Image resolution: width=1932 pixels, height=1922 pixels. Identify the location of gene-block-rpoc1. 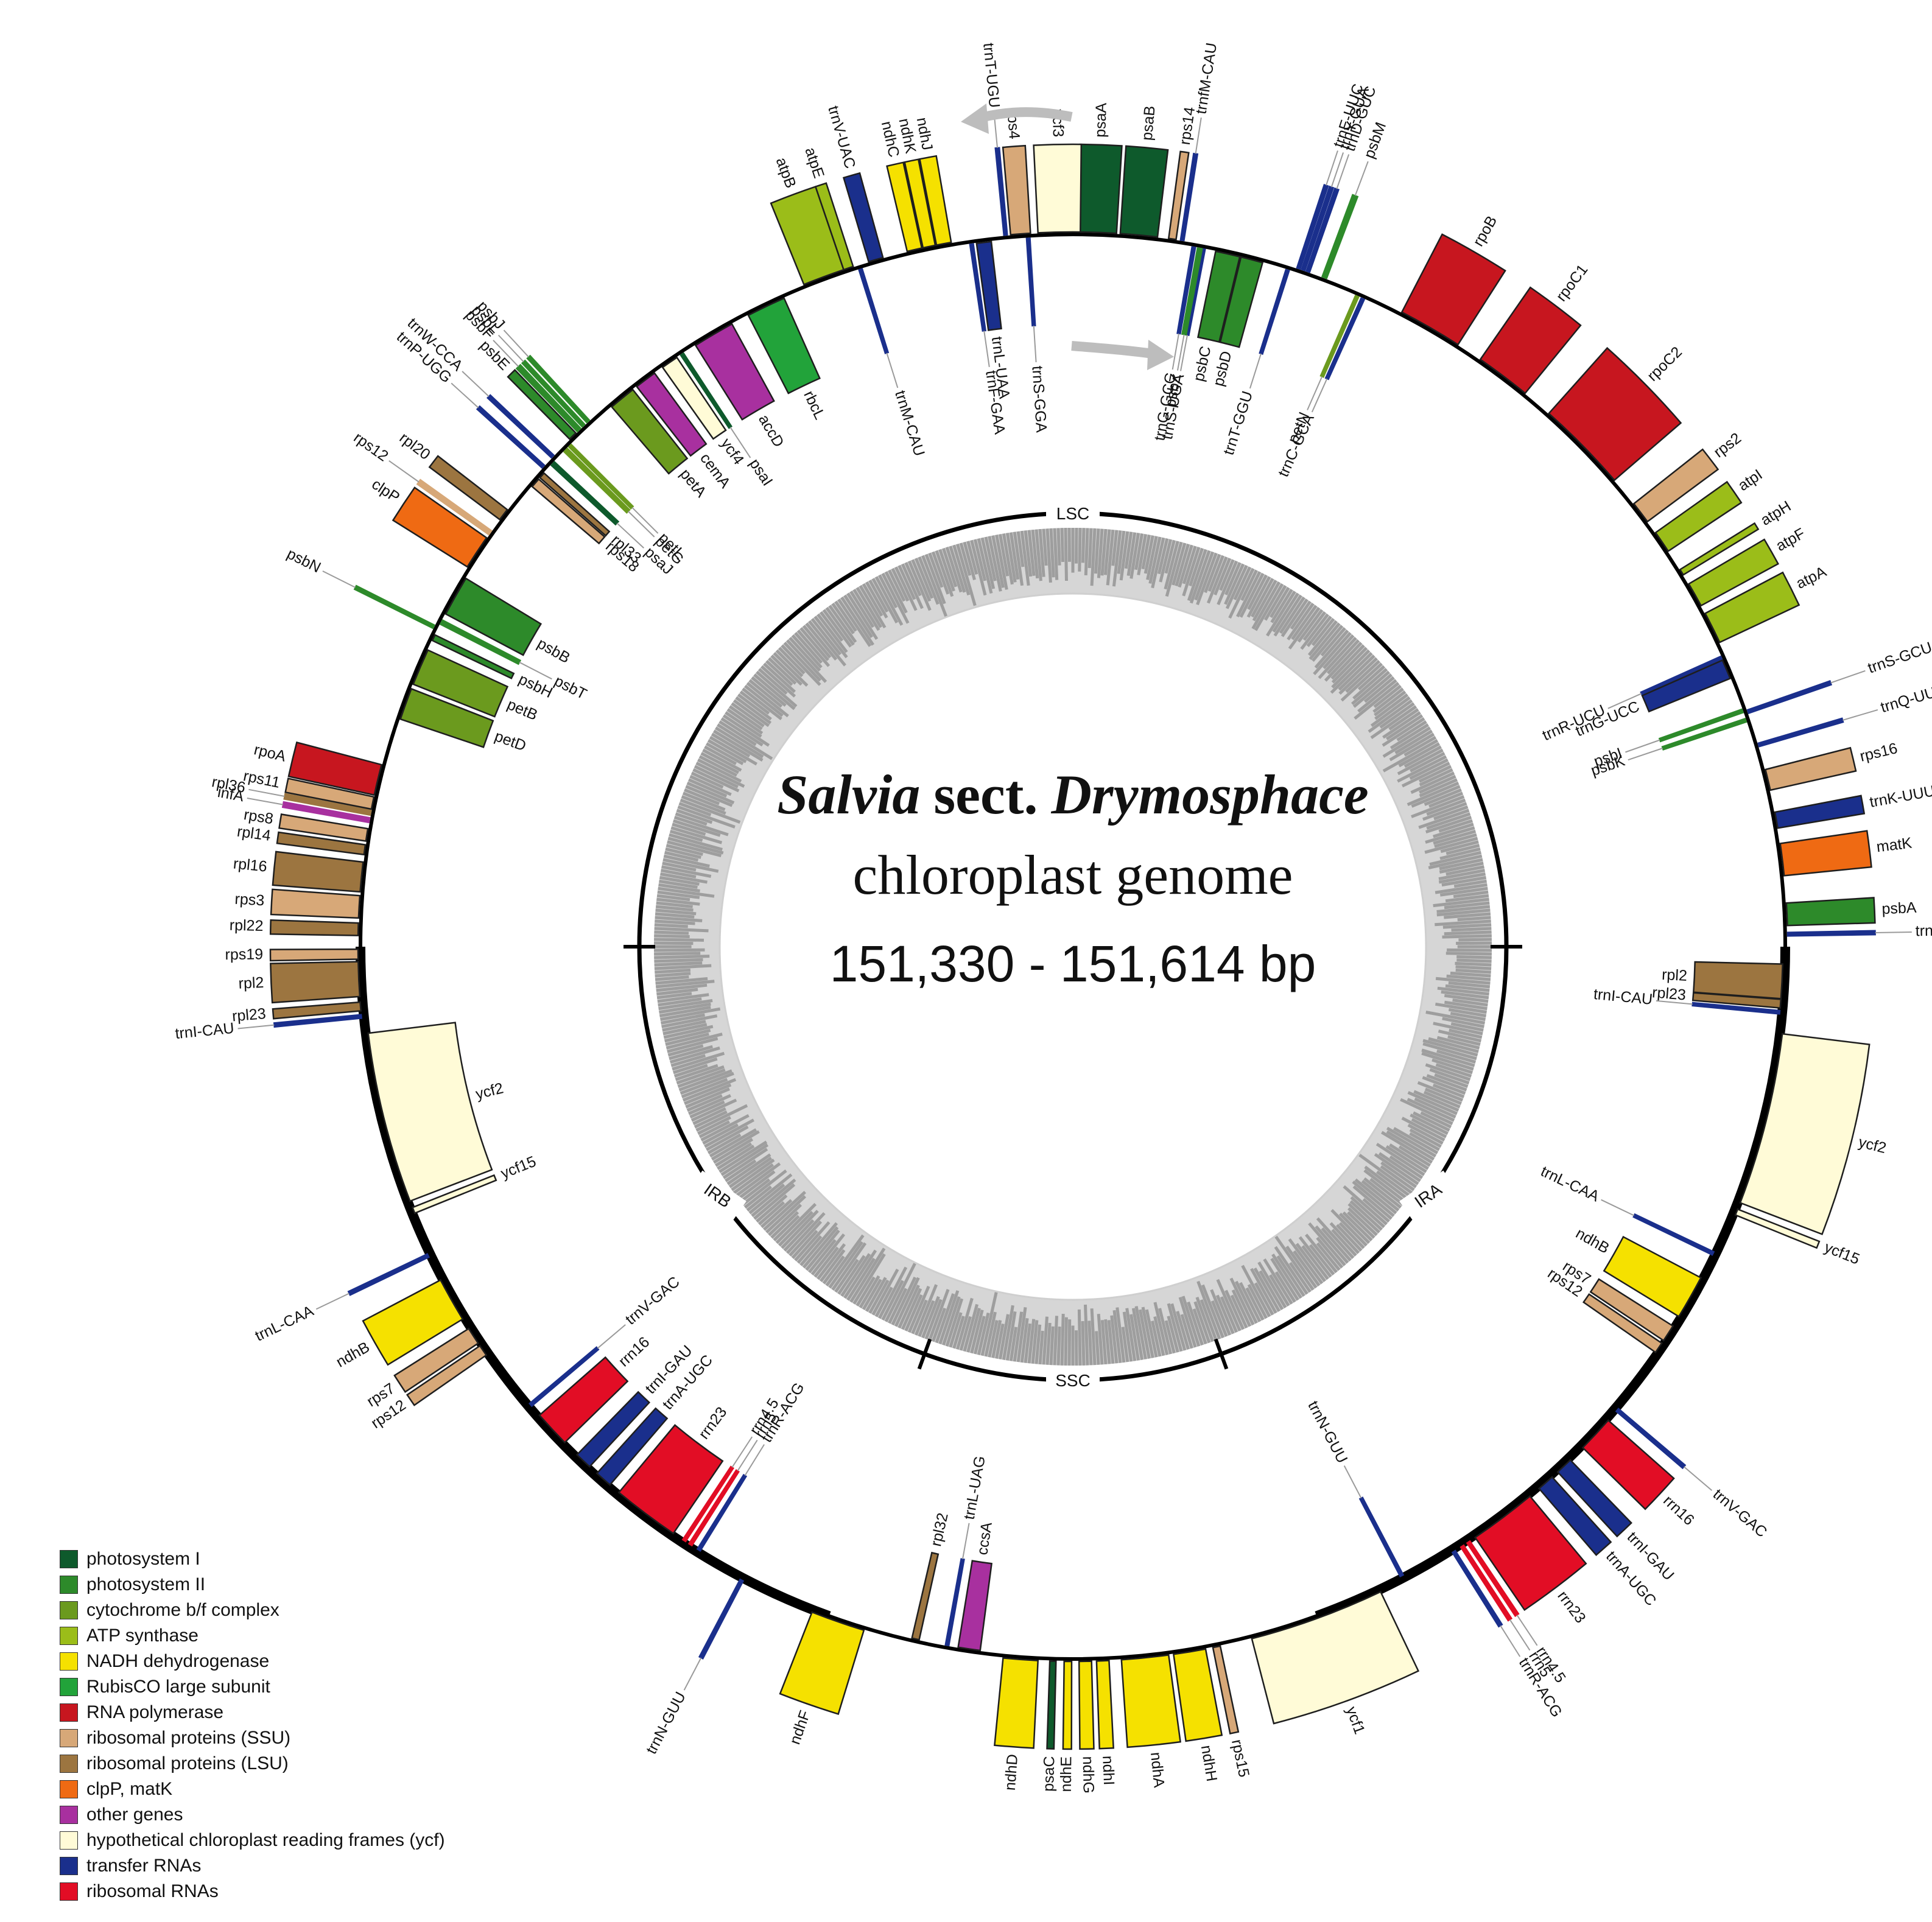
(1531, 340).